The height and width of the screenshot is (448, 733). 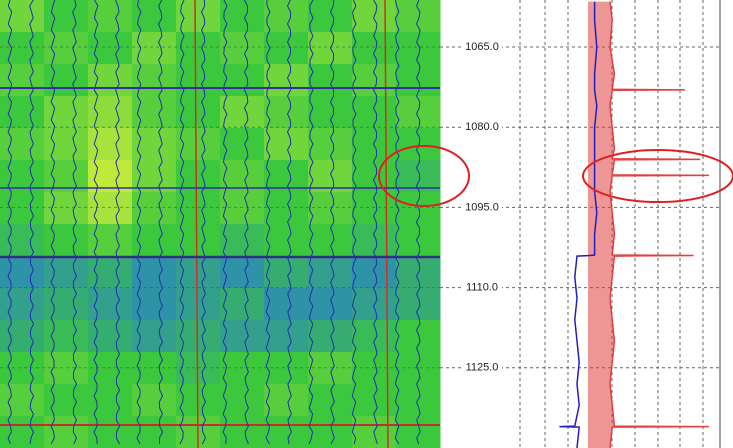 I want to click on y-tick-label: 1080.0, so click(x=482, y=127).